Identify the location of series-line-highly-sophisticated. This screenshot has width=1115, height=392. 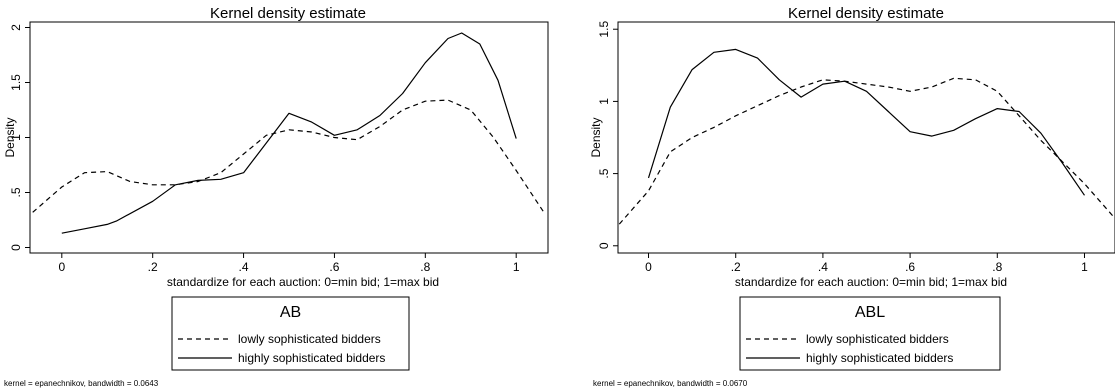
(866, 122).